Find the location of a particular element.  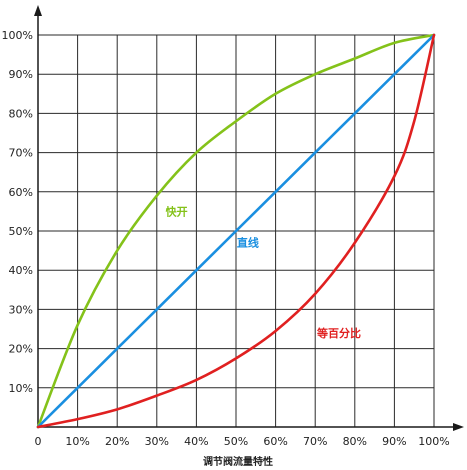

y-tick-label: 20% is located at coordinates (21, 349).